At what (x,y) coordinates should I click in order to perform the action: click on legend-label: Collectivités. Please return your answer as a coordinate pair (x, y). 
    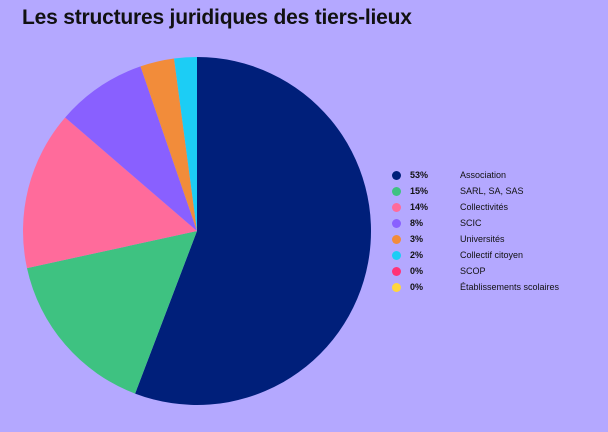
    Looking at the image, I should click on (484, 207).